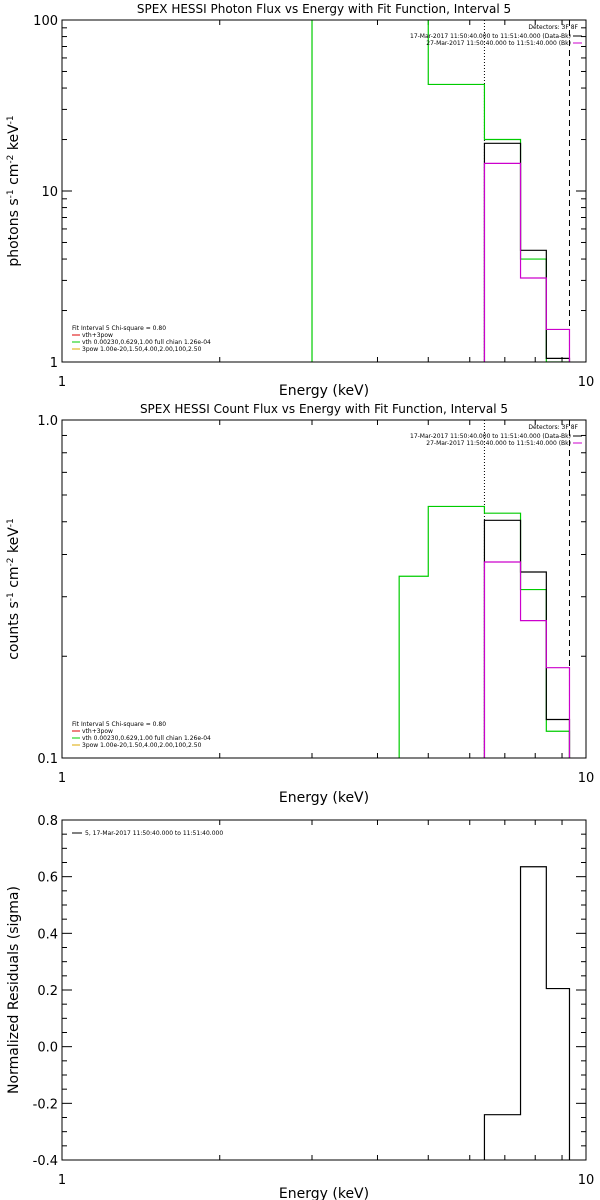  What do you see at coordinates (47, 878) in the screenshot?
I see `y-tick-label: 0.6` at bounding box center [47, 878].